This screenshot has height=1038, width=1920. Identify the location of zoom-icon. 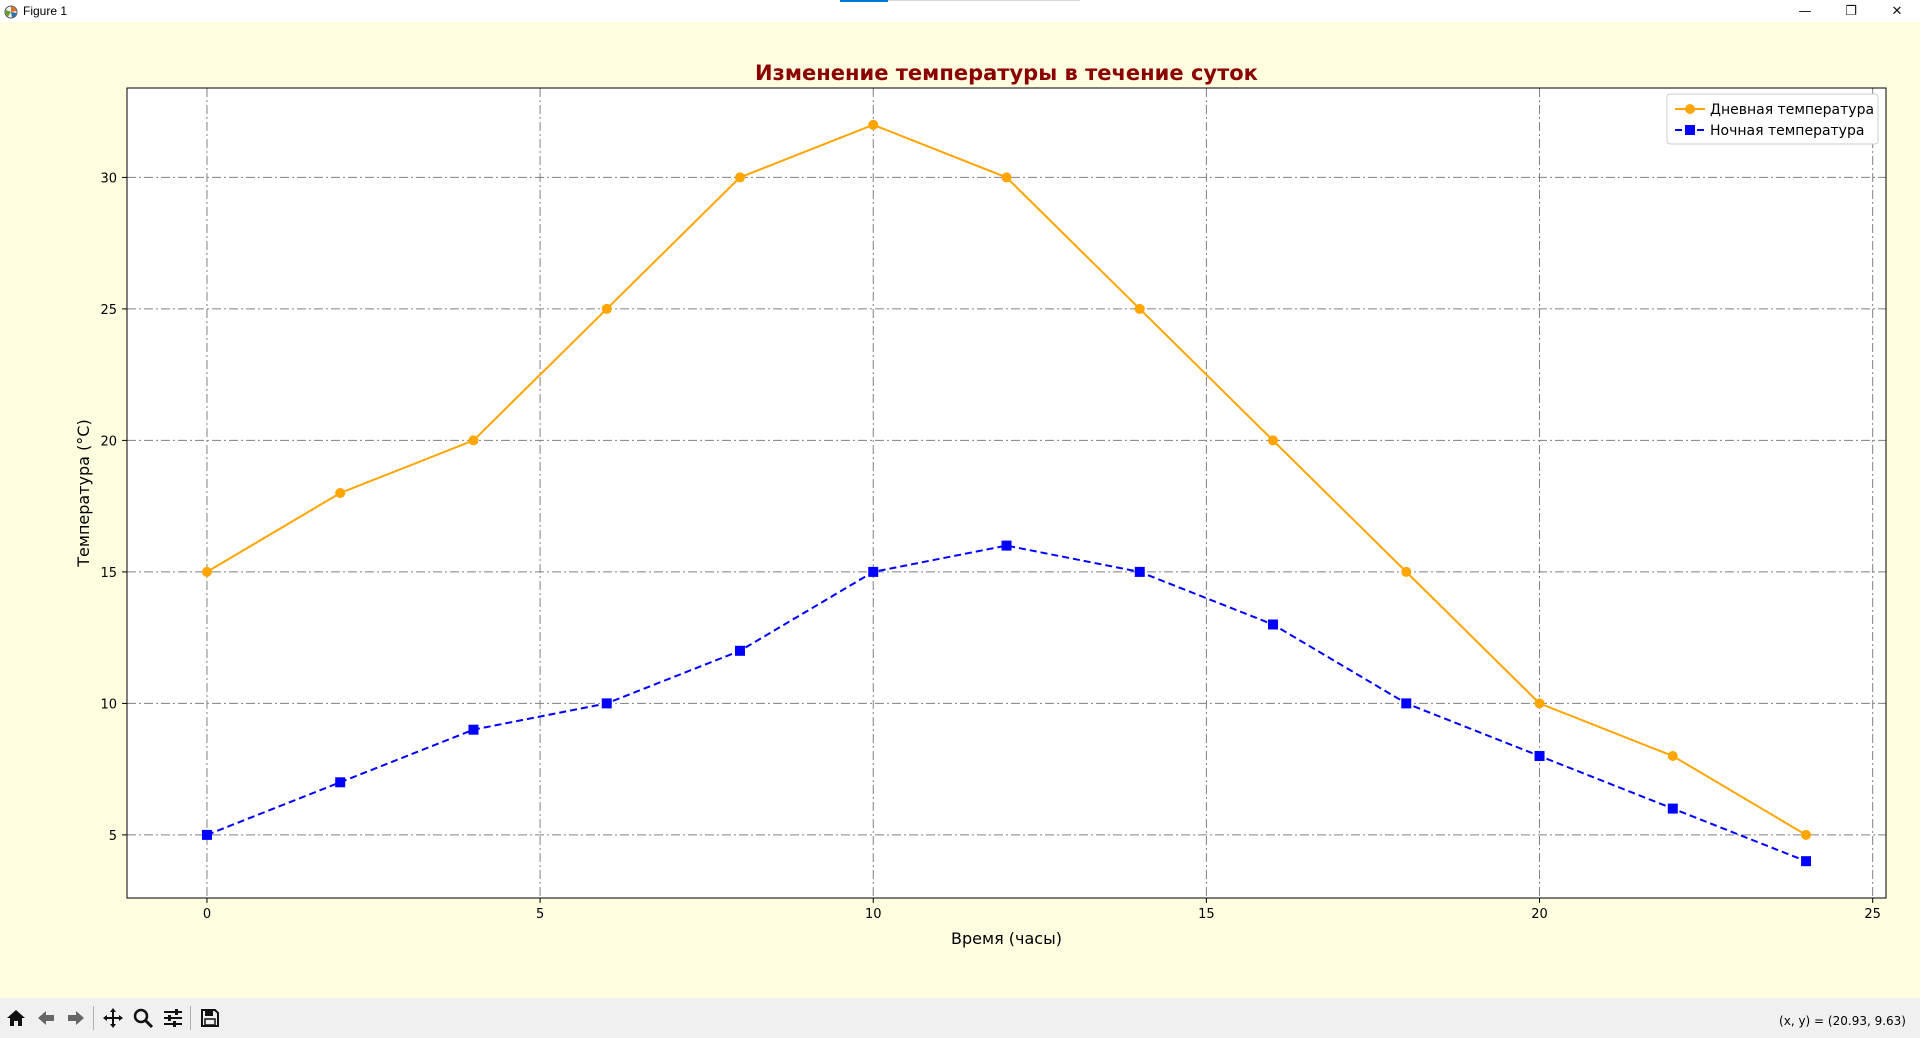
(143, 1018).